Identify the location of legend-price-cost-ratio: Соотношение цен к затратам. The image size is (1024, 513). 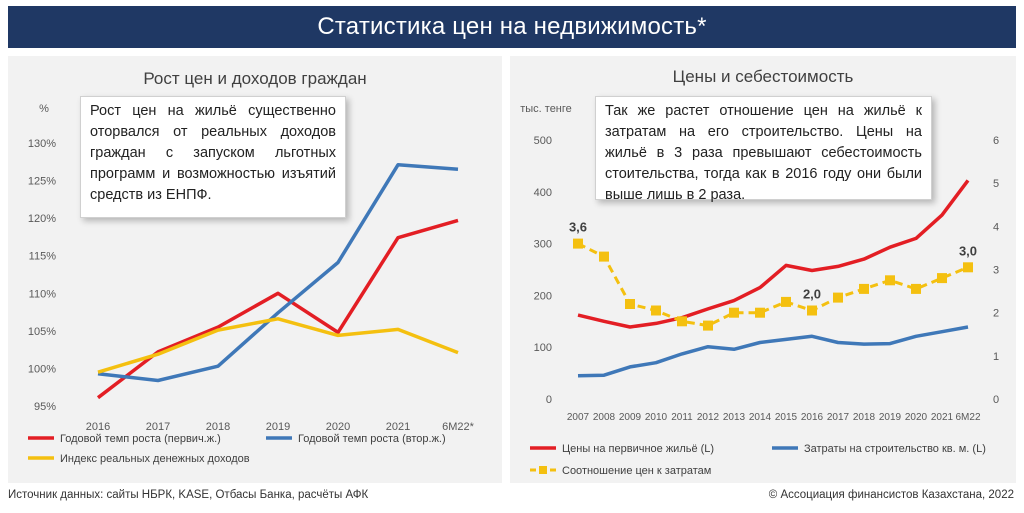
(636, 471).